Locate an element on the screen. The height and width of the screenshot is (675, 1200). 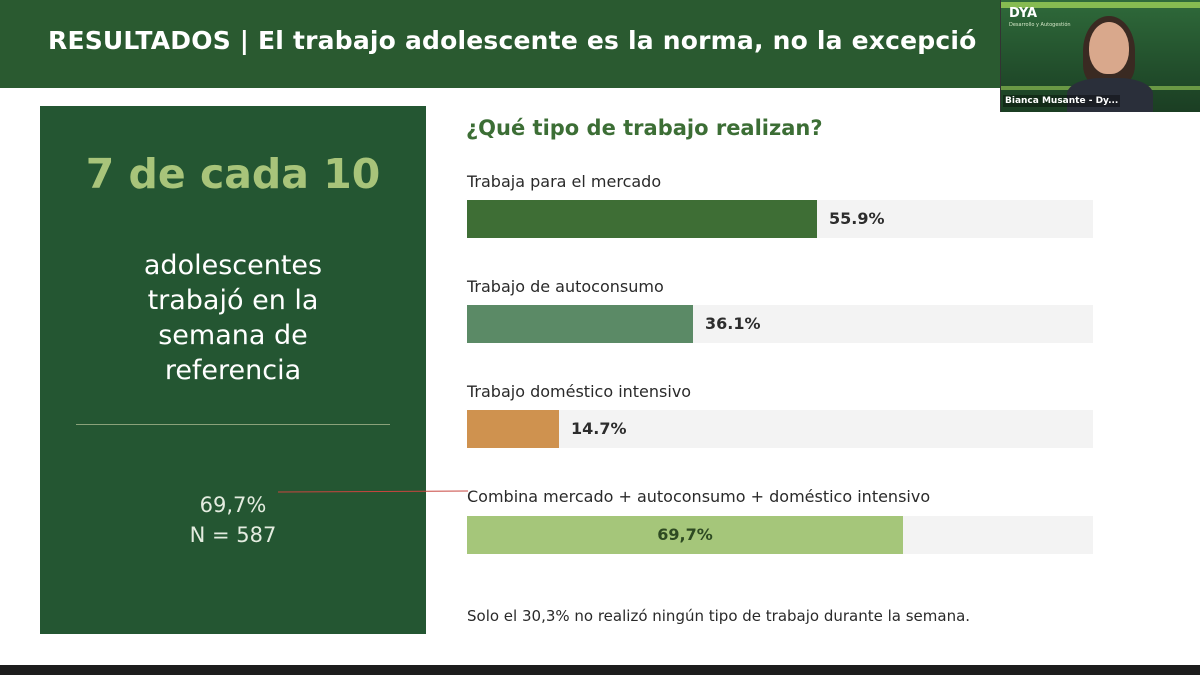
stat-description-line: referencia is located at coordinates (233, 370).